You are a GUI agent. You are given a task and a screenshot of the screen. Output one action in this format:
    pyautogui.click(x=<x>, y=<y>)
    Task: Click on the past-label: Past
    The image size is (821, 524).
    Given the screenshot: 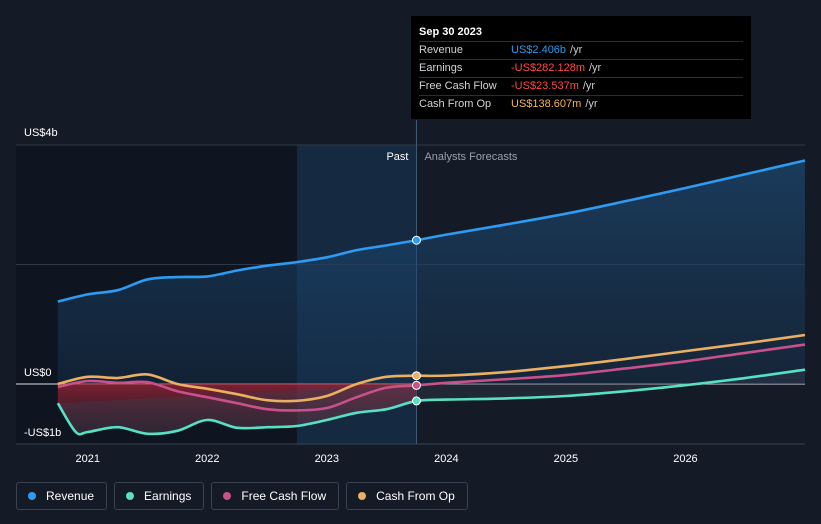 What is the action you would take?
    pyautogui.click(x=397, y=157)
    